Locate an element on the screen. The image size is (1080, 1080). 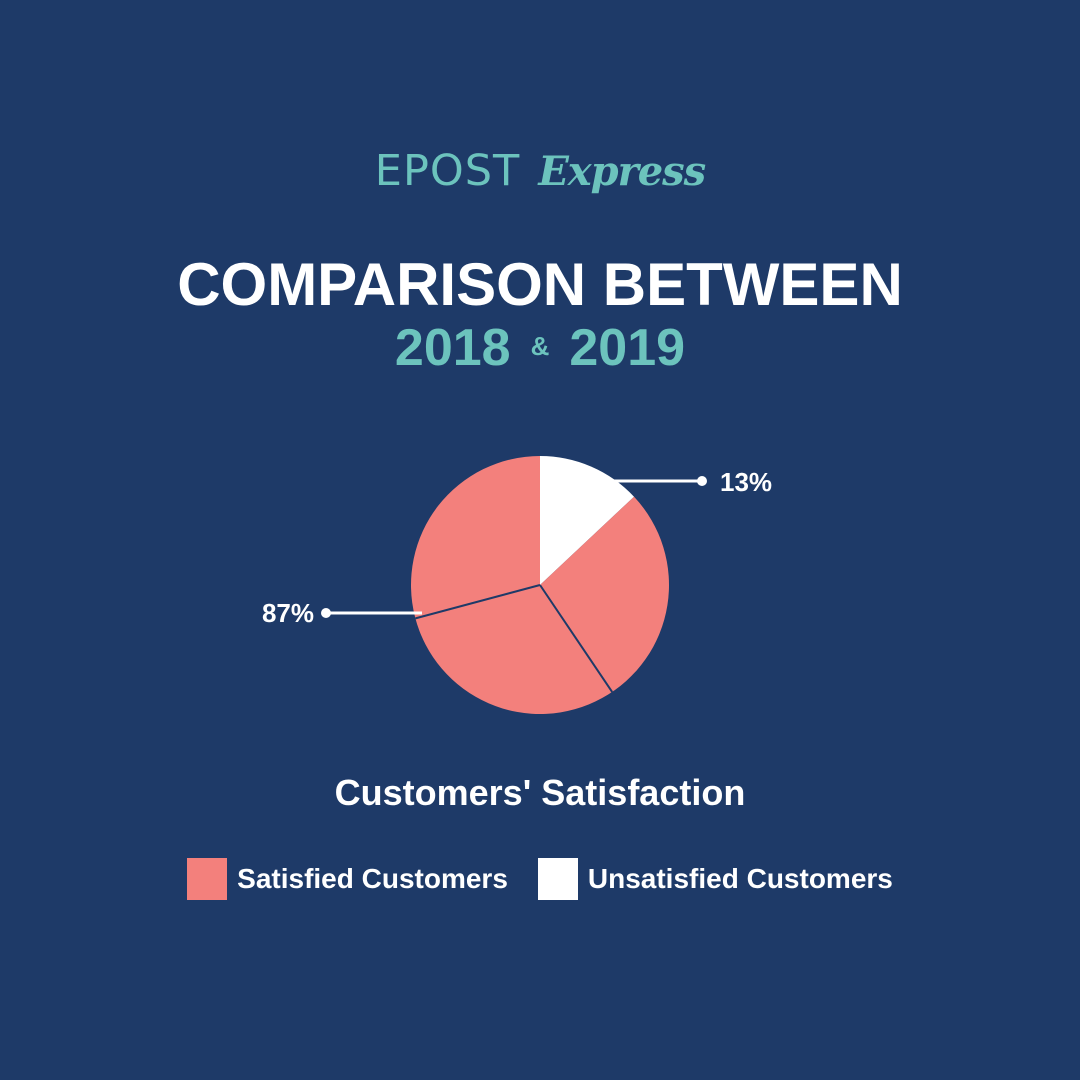
legend-swatch-satisfied is located at coordinates (207, 879).